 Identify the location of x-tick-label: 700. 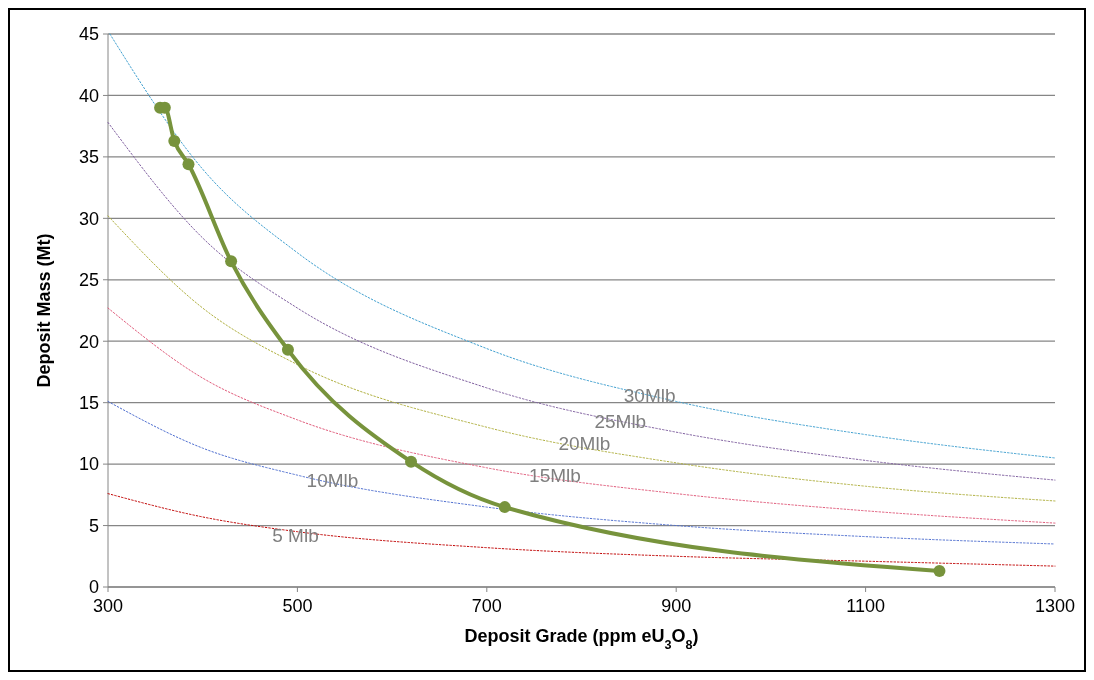
(486, 606).